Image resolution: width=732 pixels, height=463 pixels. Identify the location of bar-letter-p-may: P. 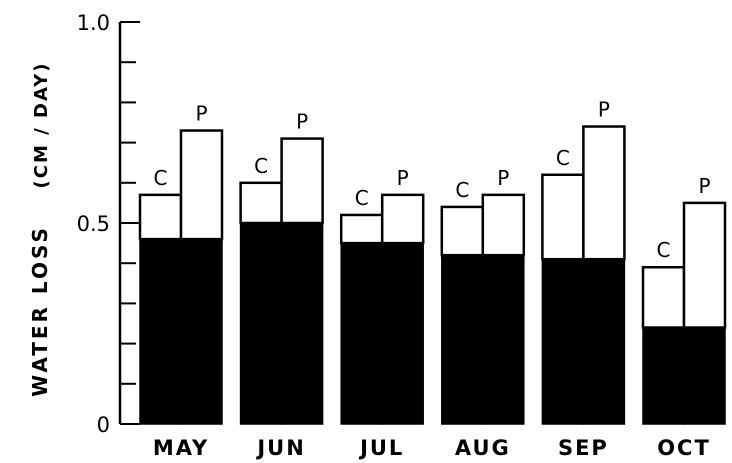
(201, 114).